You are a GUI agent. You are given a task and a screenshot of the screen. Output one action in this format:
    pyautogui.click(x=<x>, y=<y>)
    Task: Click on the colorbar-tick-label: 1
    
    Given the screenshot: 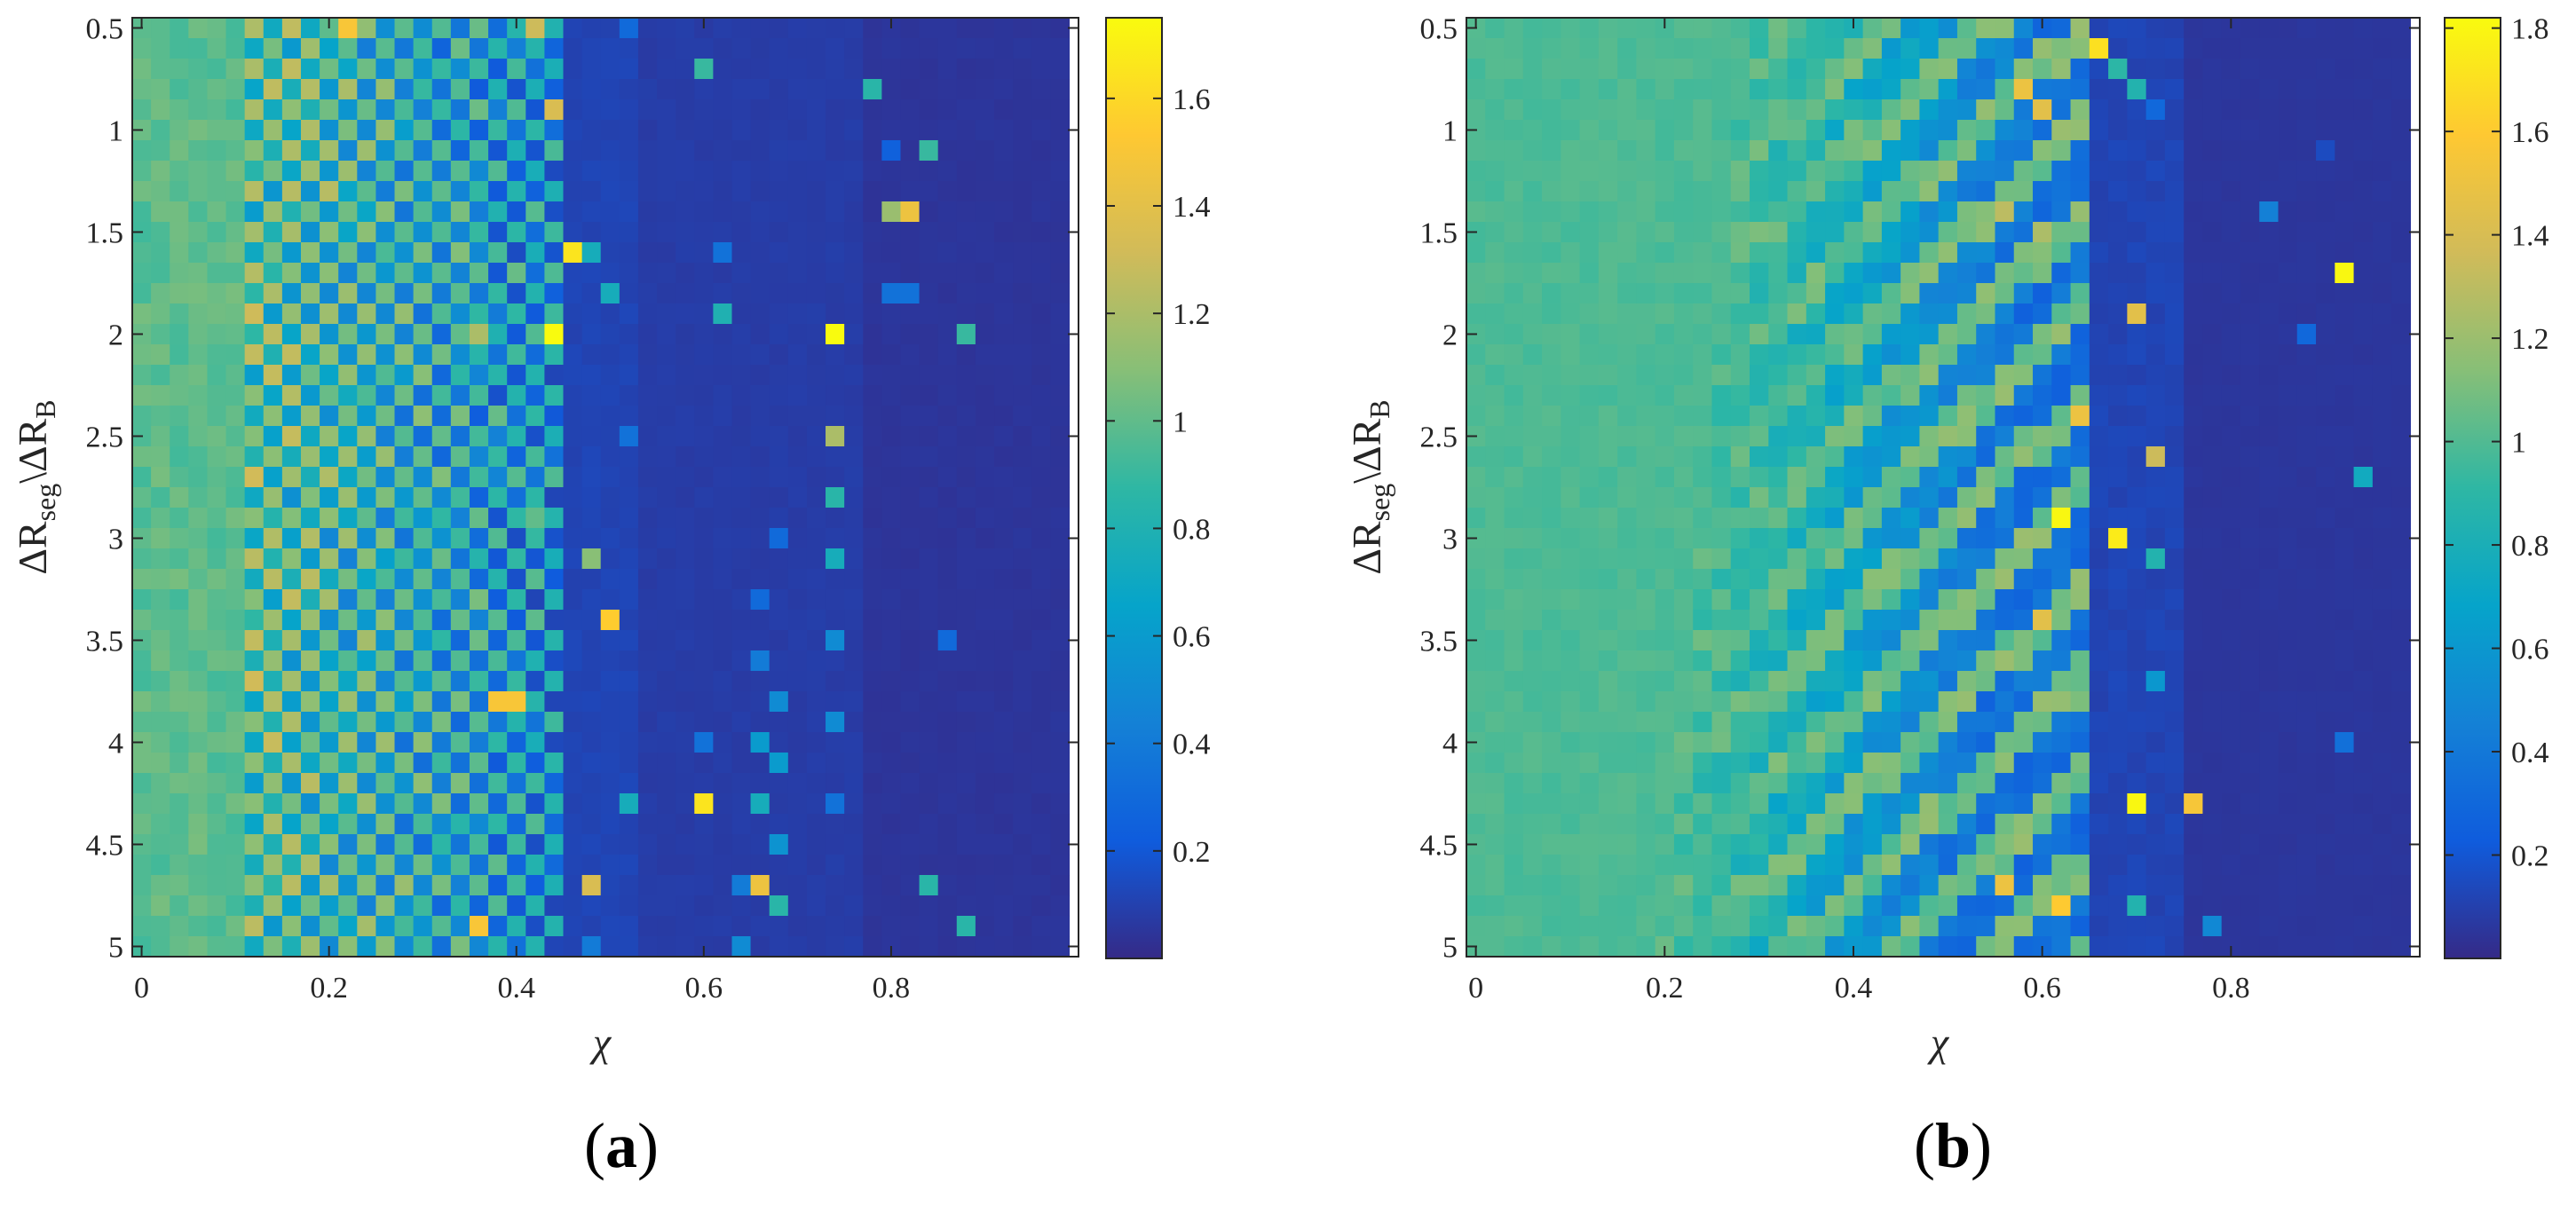 What is the action you would take?
    pyautogui.click(x=1180, y=422)
    